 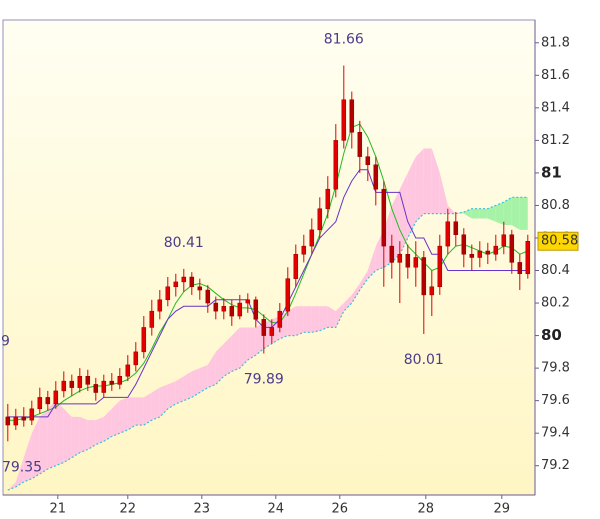 What do you see at coordinates (555, 368) in the screenshot?
I see `y-tick-label: 79.8` at bounding box center [555, 368].